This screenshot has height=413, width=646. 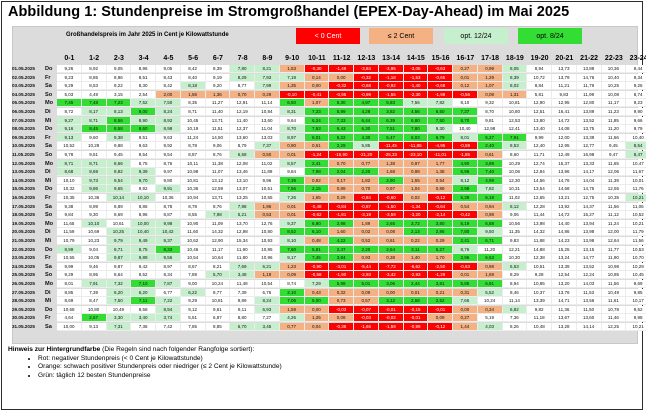 What do you see at coordinates (614, 275) in the screenshot?
I see `price-cell: 10,85` at bounding box center [614, 275].